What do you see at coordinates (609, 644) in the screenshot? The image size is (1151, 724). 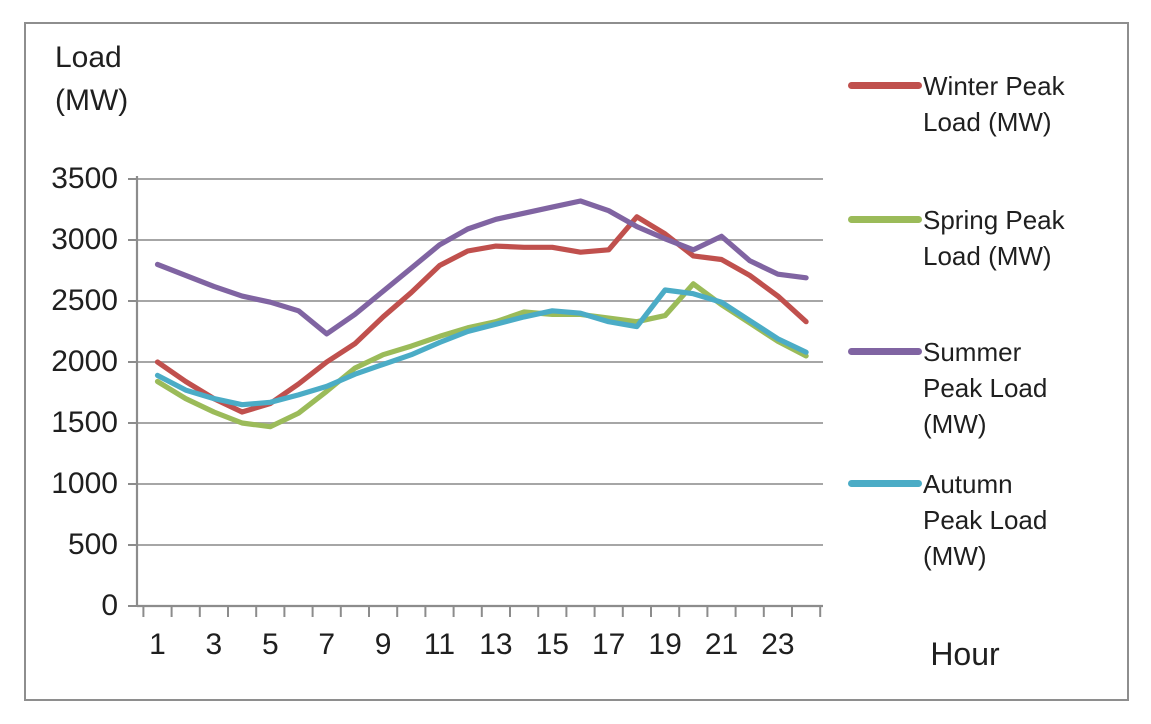 I see `x-tick-label: 17` at bounding box center [609, 644].